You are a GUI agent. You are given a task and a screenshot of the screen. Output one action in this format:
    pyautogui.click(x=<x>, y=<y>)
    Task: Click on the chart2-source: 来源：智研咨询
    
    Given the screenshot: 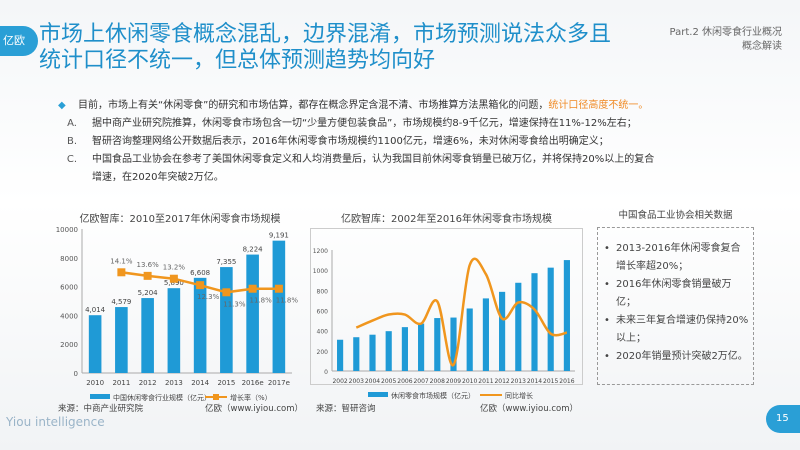 What is the action you would take?
    pyautogui.click(x=346, y=409)
    